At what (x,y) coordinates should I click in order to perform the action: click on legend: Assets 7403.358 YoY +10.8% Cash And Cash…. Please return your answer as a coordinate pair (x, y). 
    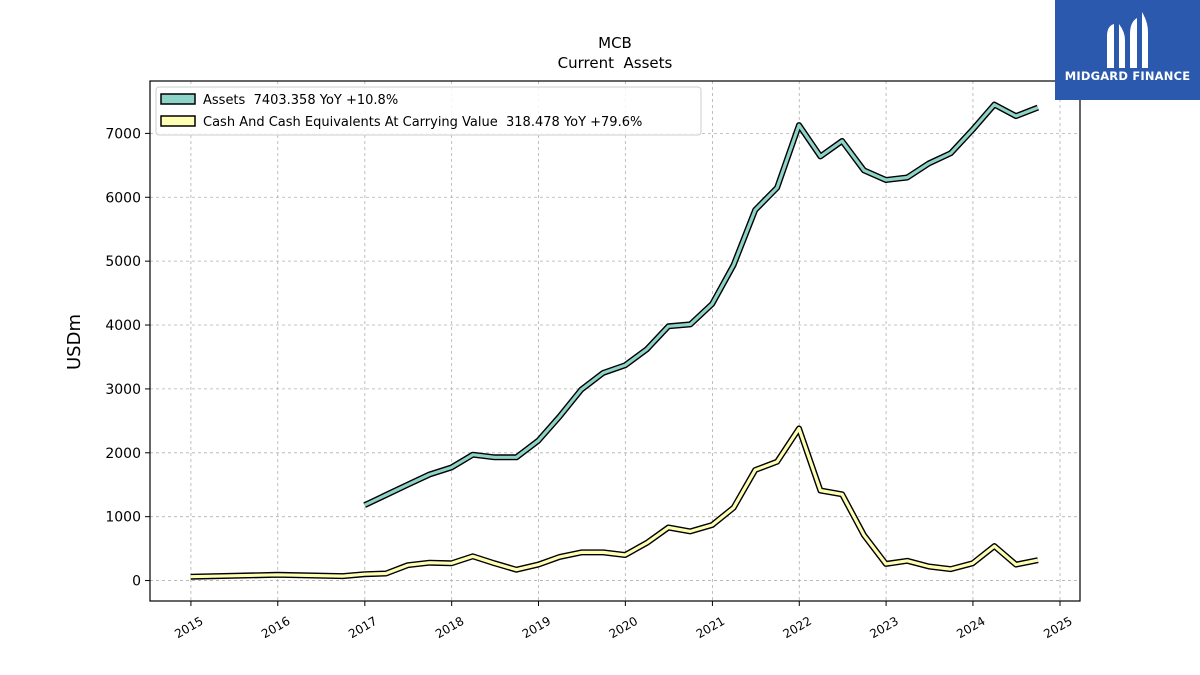
    Looking at the image, I should click on (428, 111).